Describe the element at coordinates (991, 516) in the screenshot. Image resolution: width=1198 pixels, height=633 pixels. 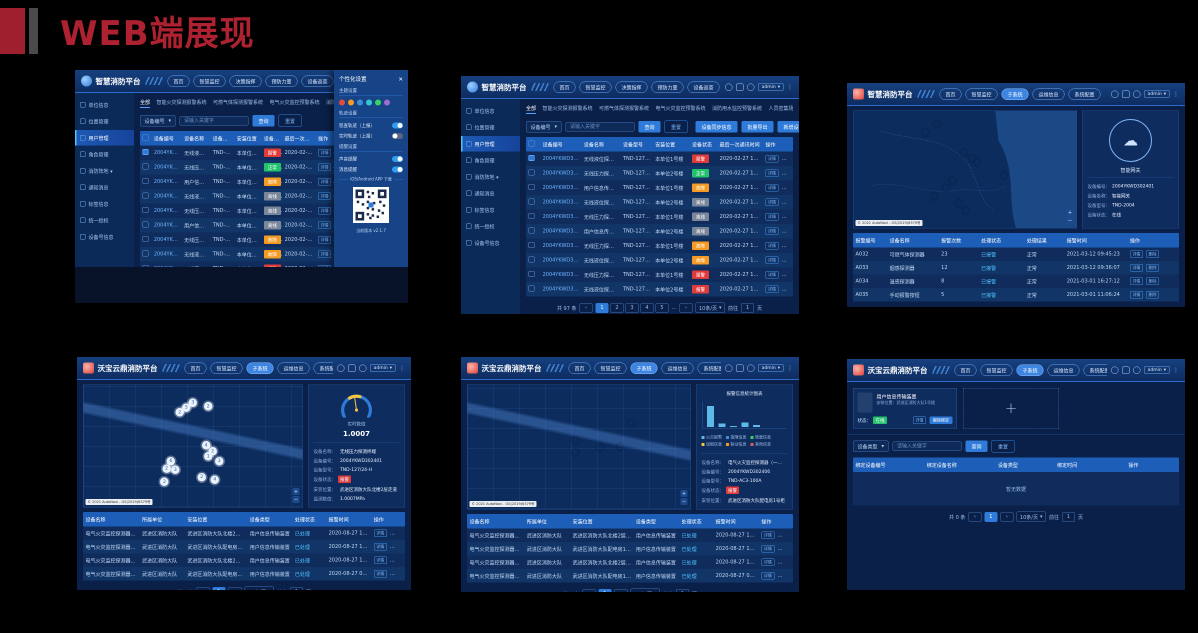
I see `page-number-button: 1` at that location.